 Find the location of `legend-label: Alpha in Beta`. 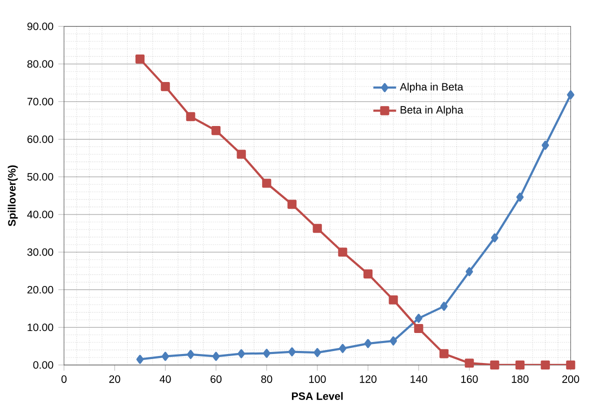

legend-label: Alpha in Beta is located at coordinates (432, 87).